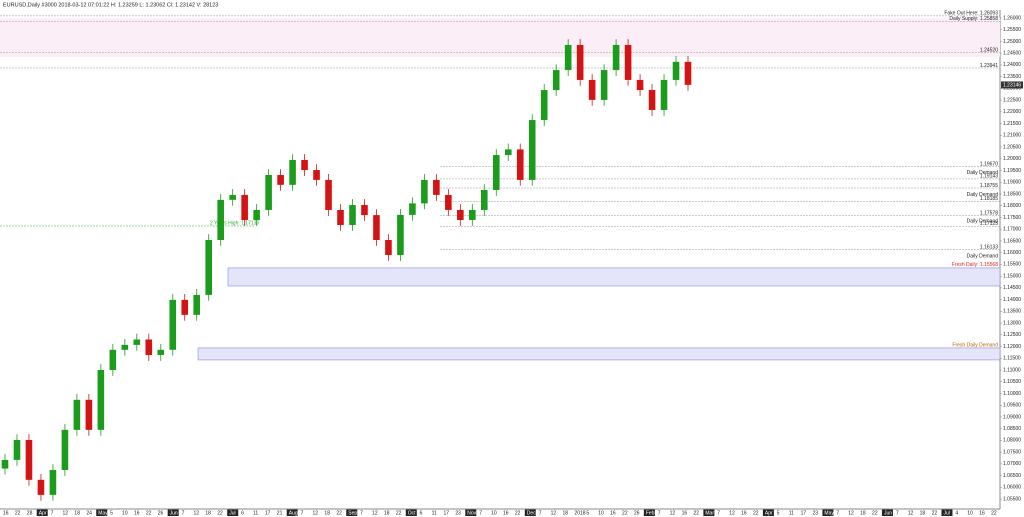  What do you see at coordinates (43, 513) in the screenshot?
I see `x-tick-label: Apr` at bounding box center [43, 513].